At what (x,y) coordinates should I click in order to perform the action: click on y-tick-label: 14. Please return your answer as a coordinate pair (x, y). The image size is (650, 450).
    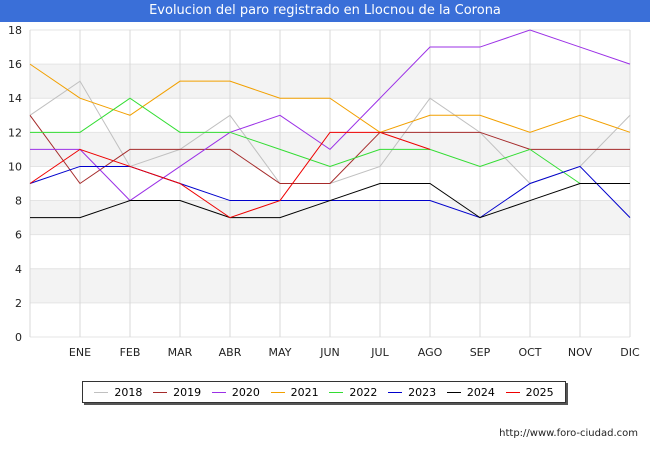
    Looking at the image, I should click on (15, 98).